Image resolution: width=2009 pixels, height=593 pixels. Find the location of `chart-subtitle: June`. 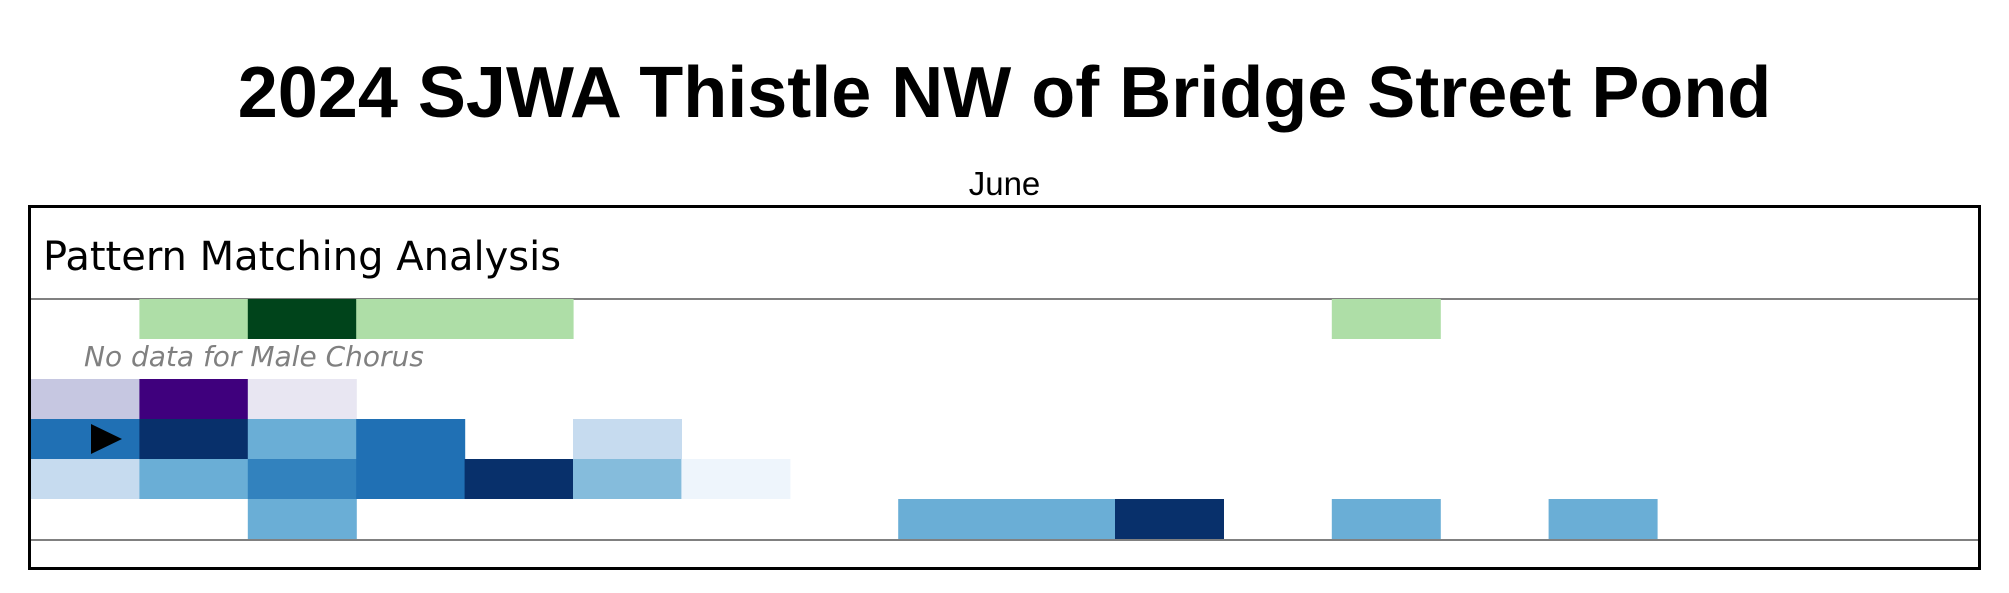

chart-subtitle: June is located at coordinates (1004, 183).